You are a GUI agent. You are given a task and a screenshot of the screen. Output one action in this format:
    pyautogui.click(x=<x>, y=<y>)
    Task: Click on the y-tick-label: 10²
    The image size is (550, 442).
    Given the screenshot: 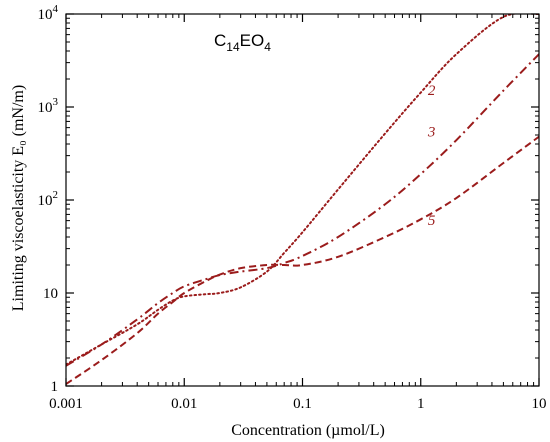 What is the action you would take?
    pyautogui.click(x=48, y=199)
    